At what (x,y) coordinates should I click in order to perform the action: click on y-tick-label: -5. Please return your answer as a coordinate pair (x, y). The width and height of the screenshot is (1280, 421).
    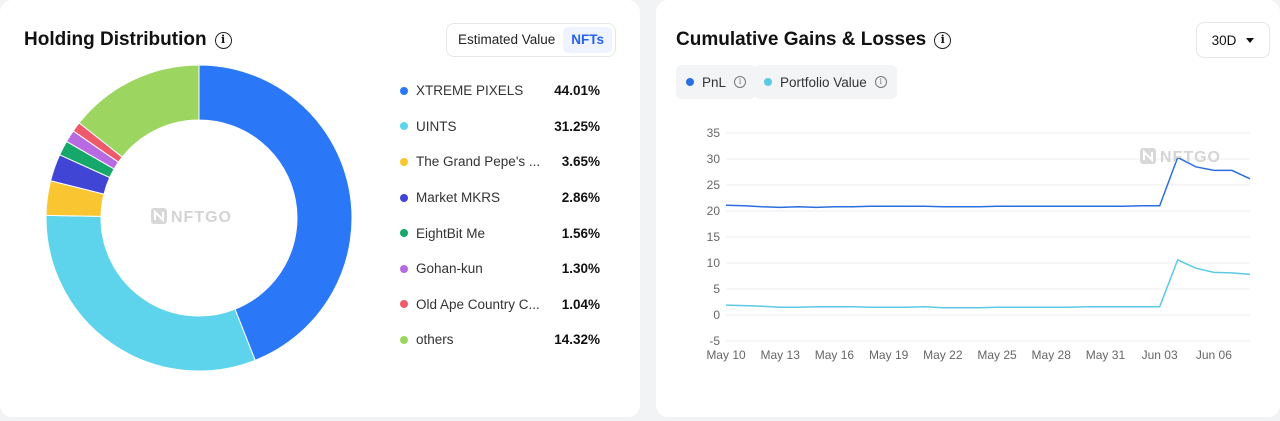
    Looking at the image, I should click on (714, 341).